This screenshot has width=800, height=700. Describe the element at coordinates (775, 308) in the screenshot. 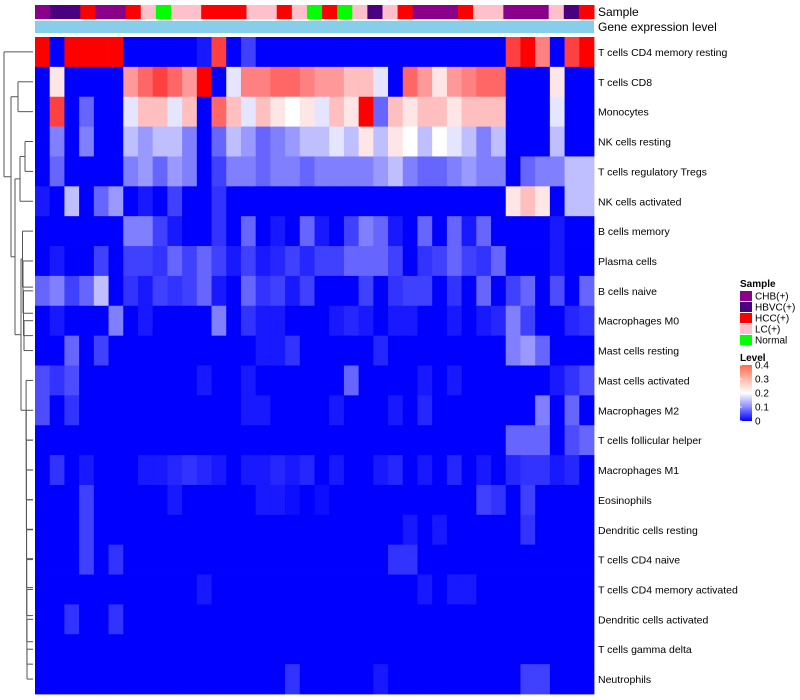

I see `sample-legend-label: HBVC(+)` at that location.